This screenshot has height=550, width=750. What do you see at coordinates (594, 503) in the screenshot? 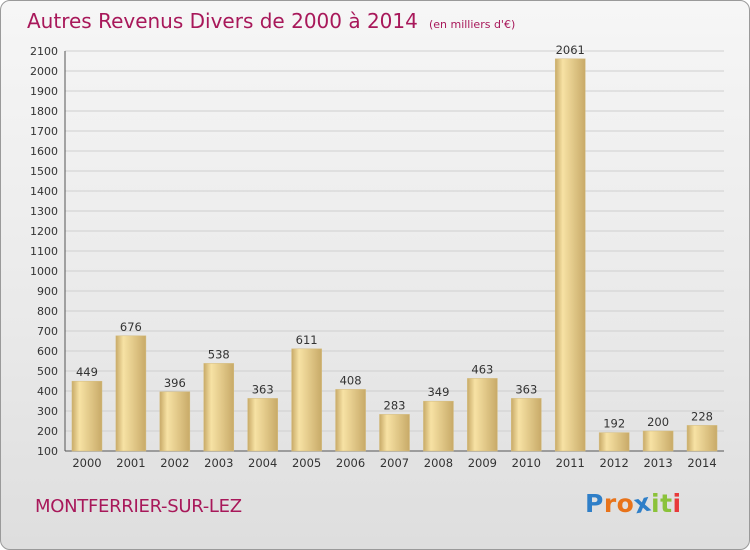
I see `brand-letter: P` at bounding box center [594, 503].